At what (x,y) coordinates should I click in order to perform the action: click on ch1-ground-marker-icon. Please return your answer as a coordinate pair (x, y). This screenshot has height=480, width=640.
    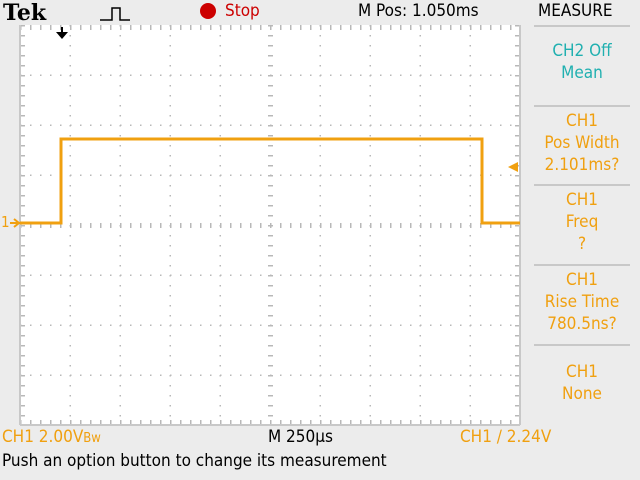
    Looking at the image, I should click on (15, 223).